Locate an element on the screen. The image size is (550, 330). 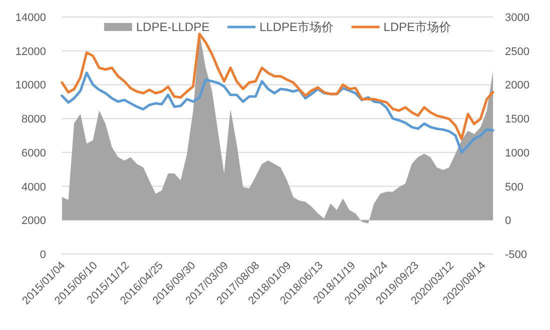
y-tick-label: 14000 is located at coordinates (30, 18).